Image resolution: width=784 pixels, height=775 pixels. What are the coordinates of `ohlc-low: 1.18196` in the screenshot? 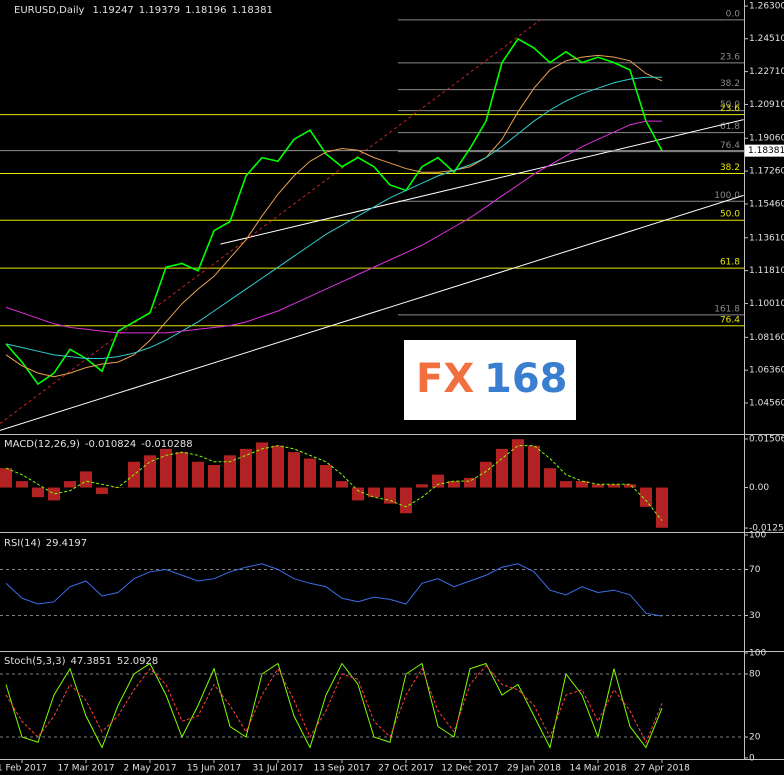 It's located at (205, 10).